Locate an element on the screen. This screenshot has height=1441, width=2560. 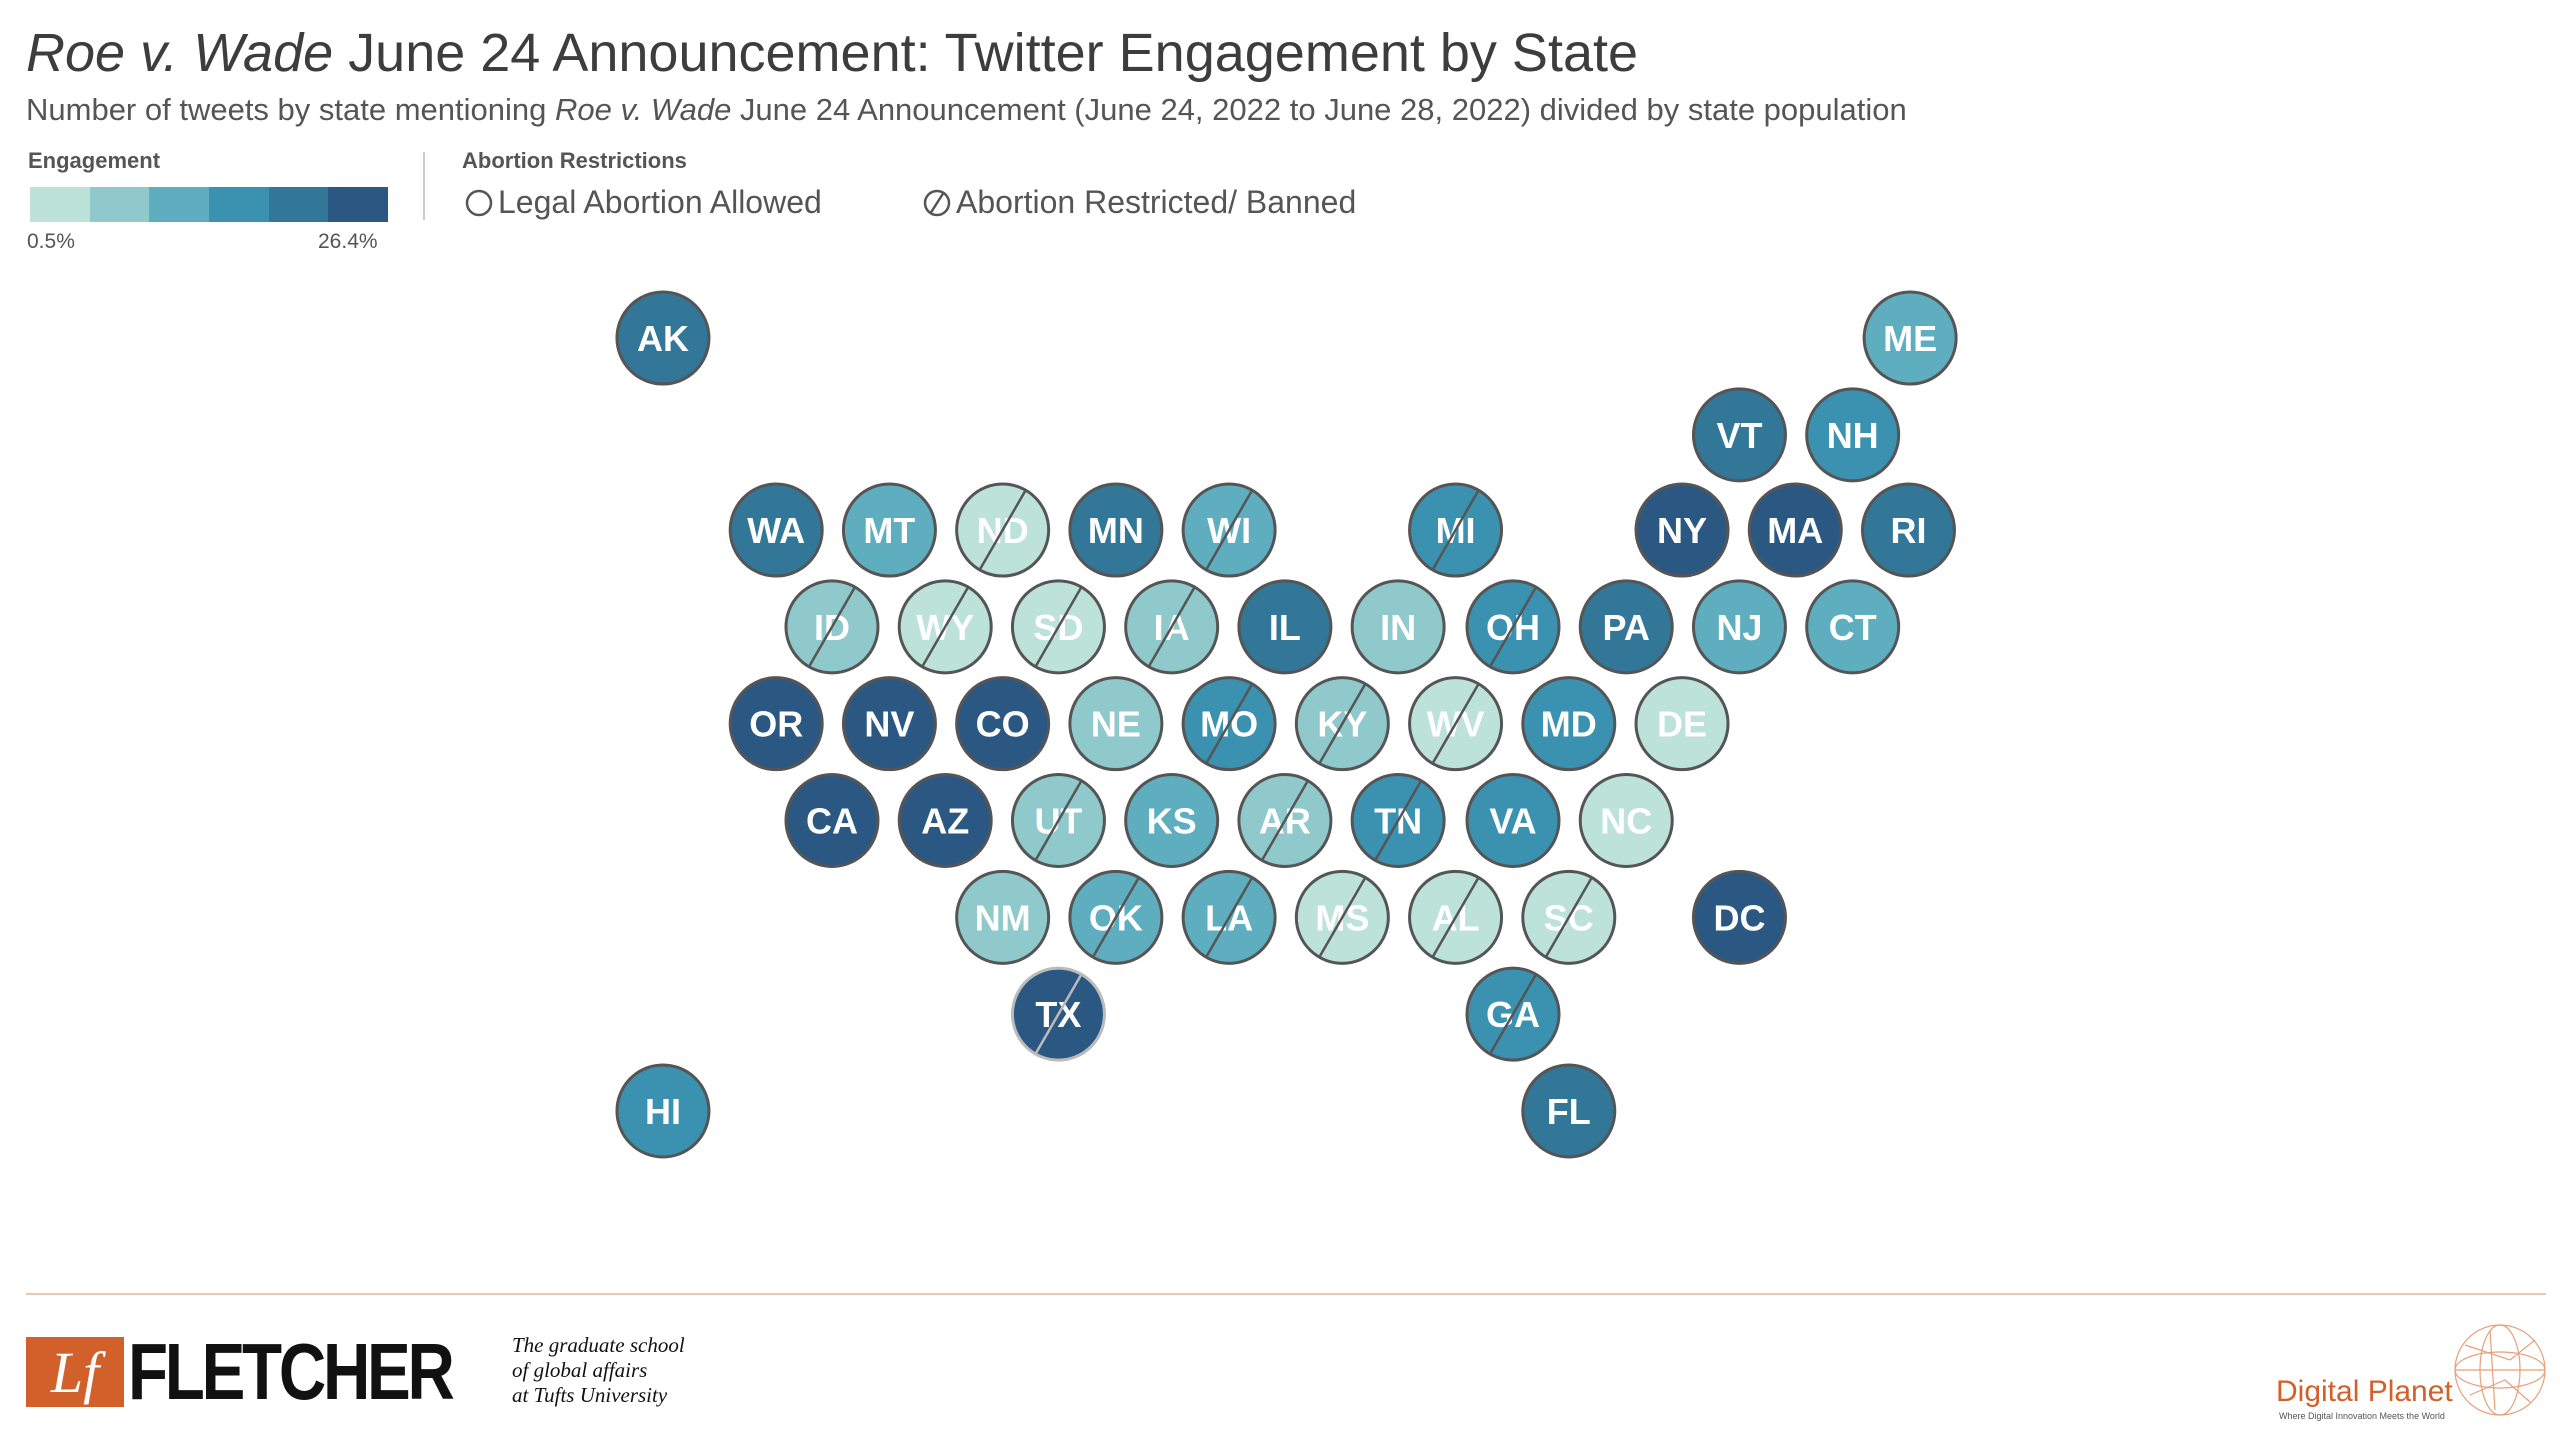
state-label: VA is located at coordinates (1512, 821).